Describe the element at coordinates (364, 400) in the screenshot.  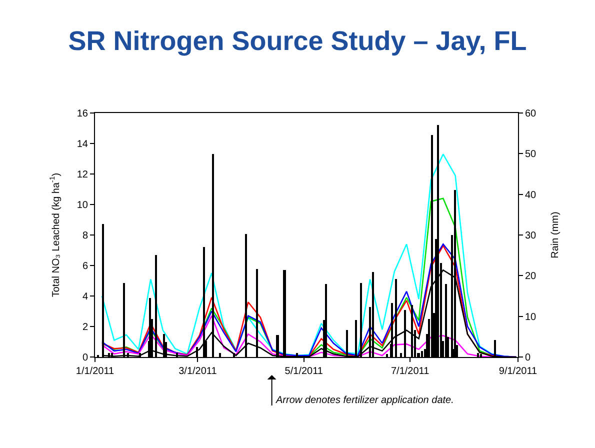
I see `text: Arrow denotes fertilizer application date.` at that location.